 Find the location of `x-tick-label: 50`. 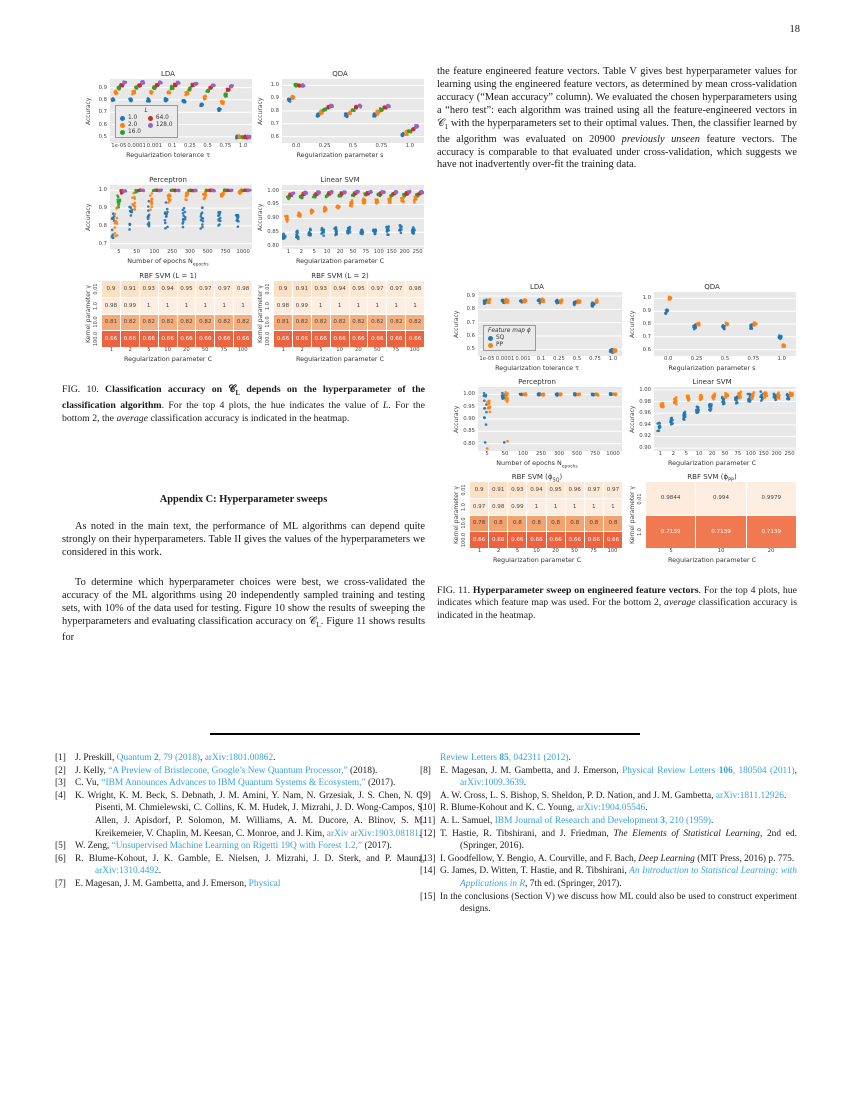

x-tick-label: 50 is located at coordinates (136, 252).